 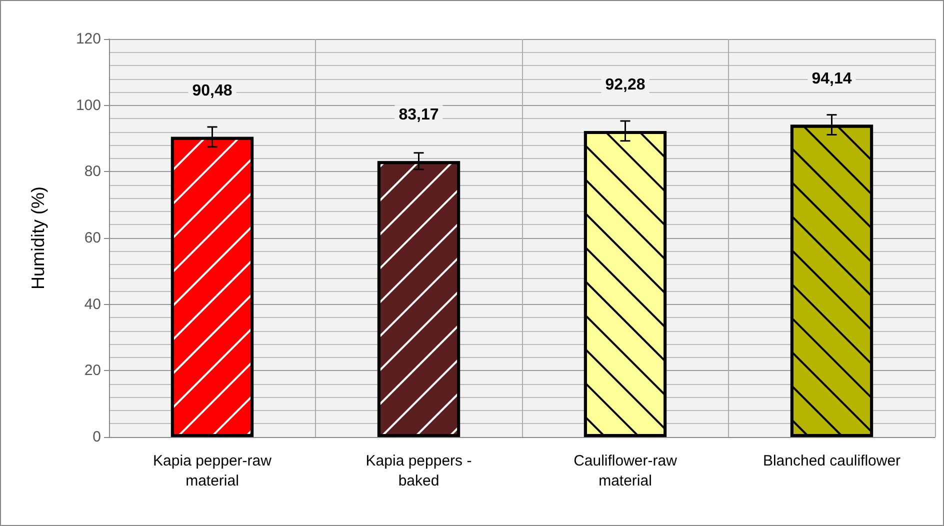 What do you see at coordinates (96, 437) in the screenshot?
I see `y-tick-label: 0` at bounding box center [96, 437].